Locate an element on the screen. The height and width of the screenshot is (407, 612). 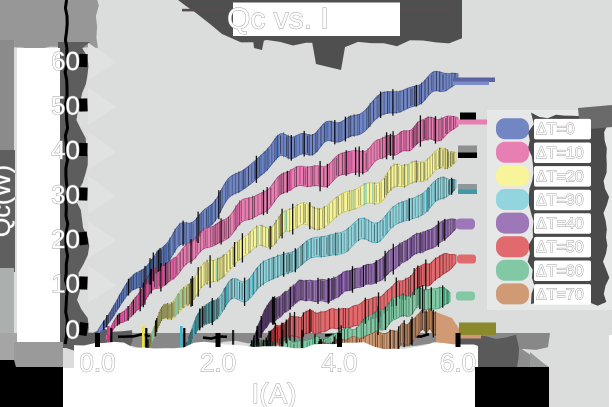
svg-text: ΔT=0 is located at coordinates (555, 129).